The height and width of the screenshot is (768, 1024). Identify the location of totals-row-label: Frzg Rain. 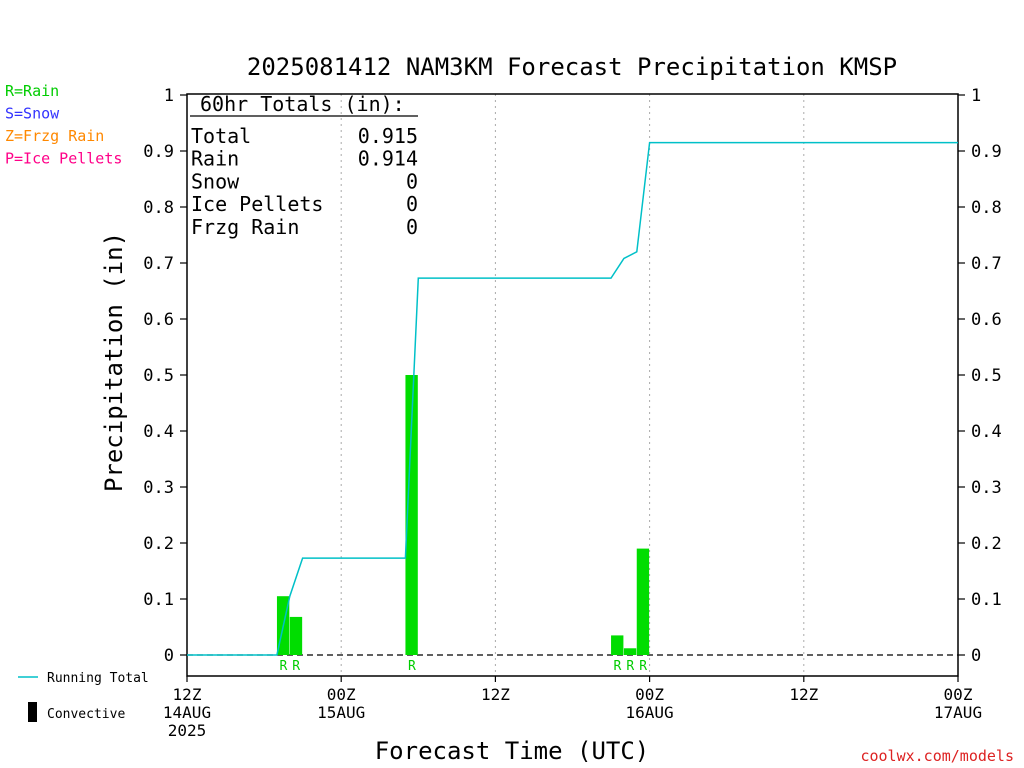
(245, 227).